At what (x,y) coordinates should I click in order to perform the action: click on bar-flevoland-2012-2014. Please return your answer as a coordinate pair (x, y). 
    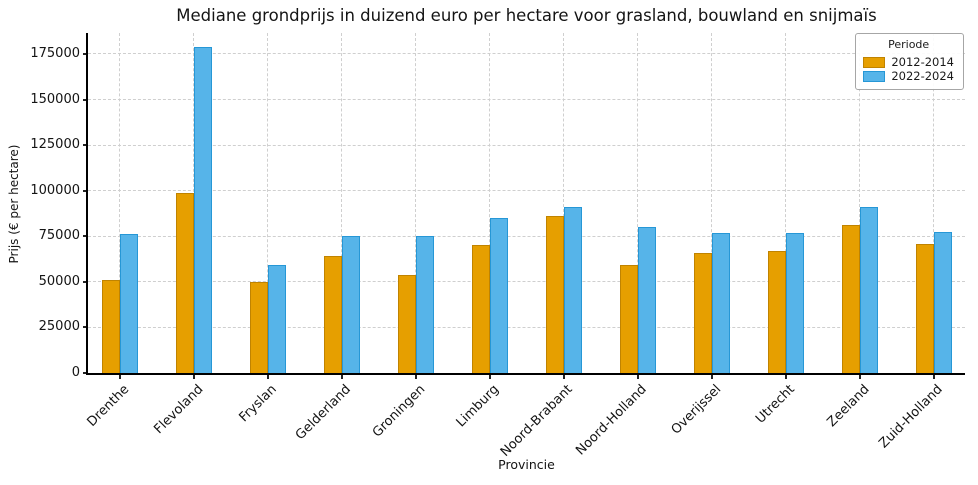
    Looking at the image, I should click on (184, 282).